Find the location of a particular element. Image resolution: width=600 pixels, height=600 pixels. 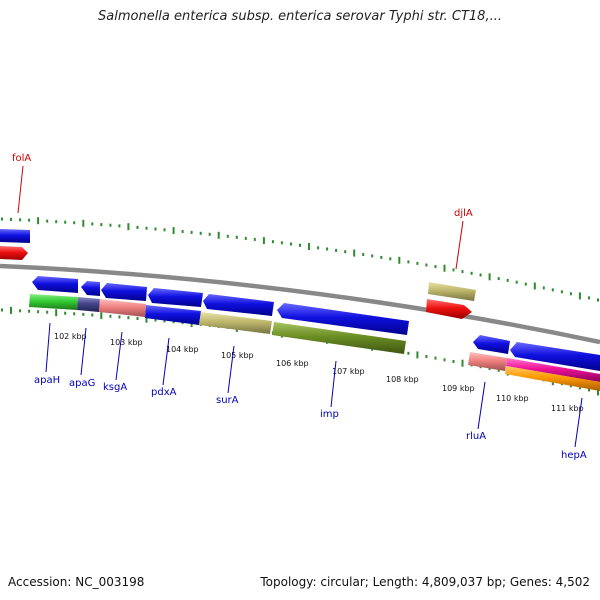

kbp-label-108: 108 kbp is located at coordinates (402, 379).